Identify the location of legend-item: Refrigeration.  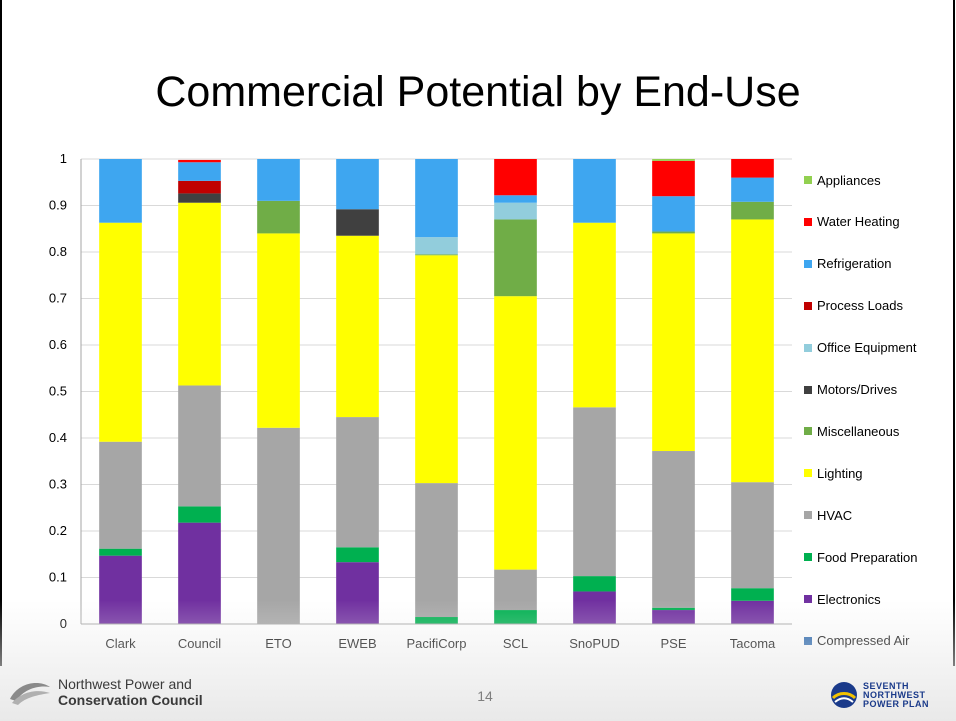
(847, 264).